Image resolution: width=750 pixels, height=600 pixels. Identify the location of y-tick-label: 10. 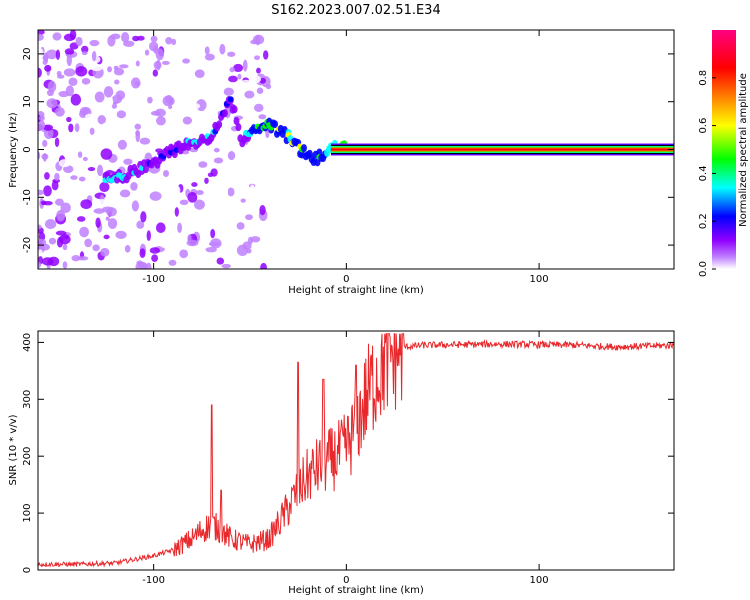
(27, 101).